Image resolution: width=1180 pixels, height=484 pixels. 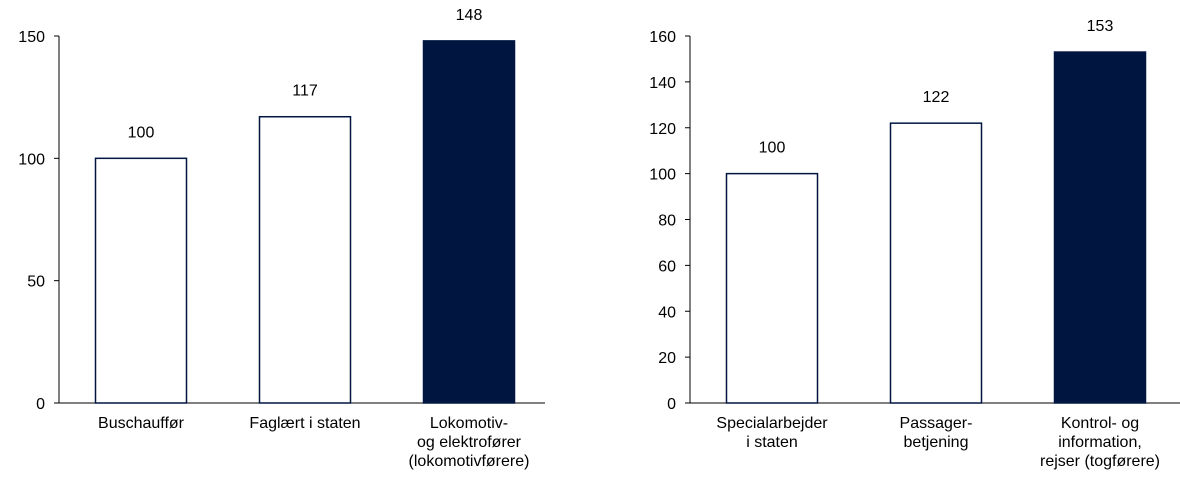 I want to click on x-category-label: Buschauffør, so click(x=141, y=423).